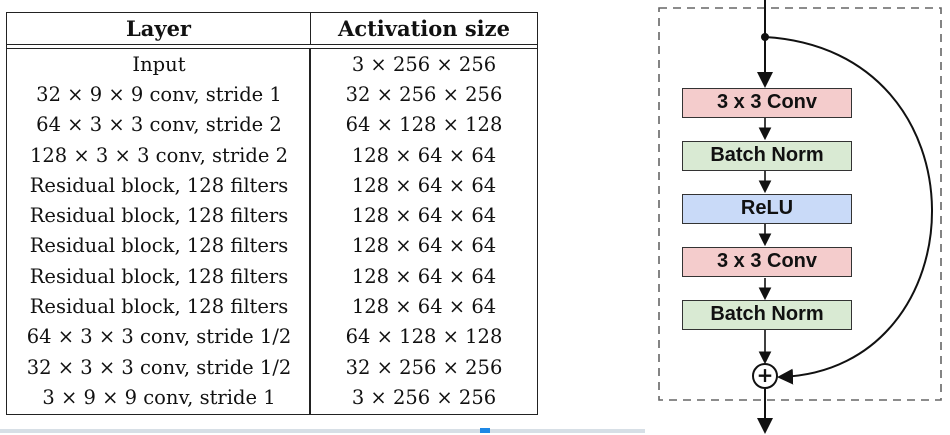  What do you see at coordinates (322, 431) in the screenshot?
I see `bottom-rule` at bounding box center [322, 431].